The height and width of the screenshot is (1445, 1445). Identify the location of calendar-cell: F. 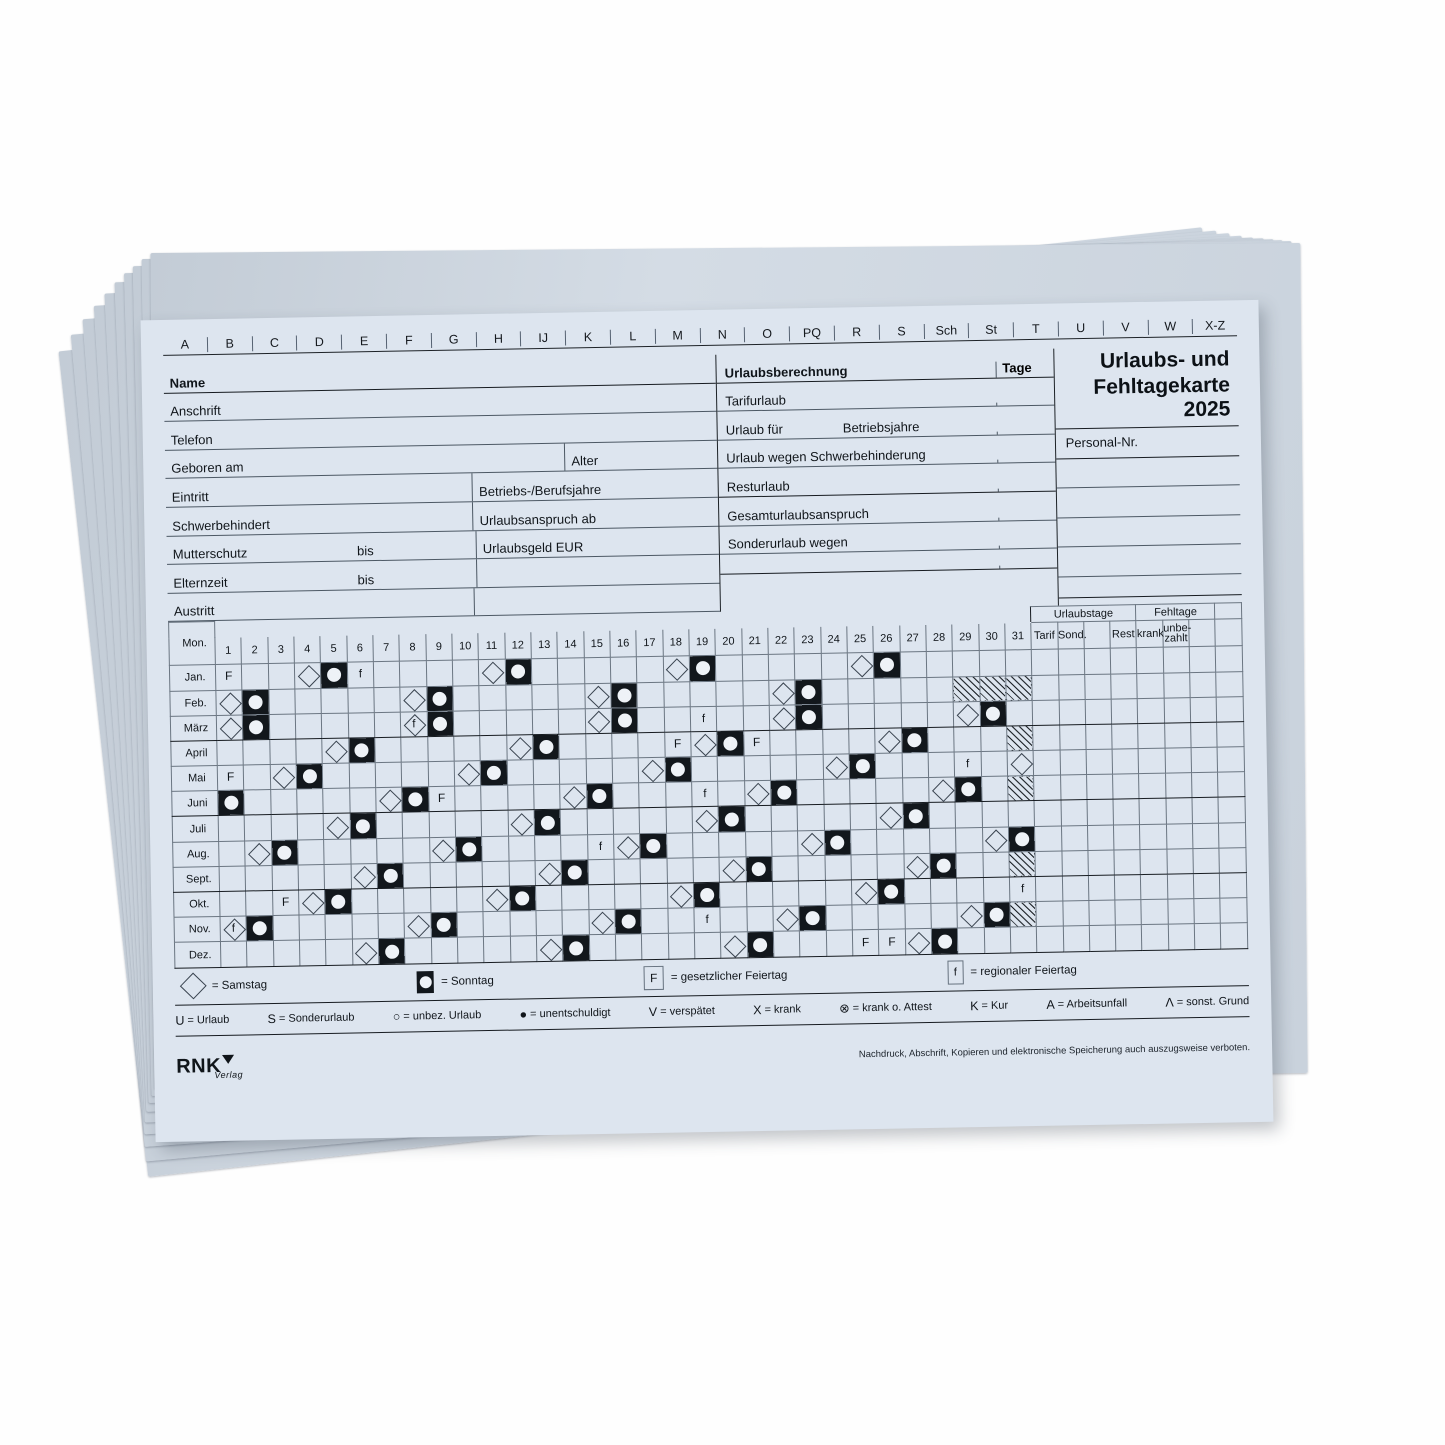
(231, 778).